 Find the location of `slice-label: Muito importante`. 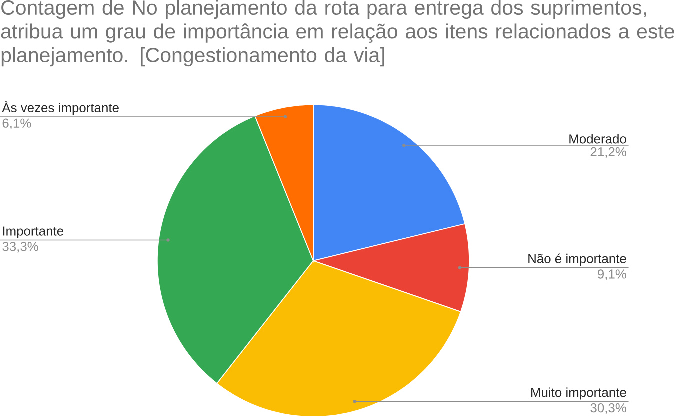

slice-label: Muito importante is located at coordinates (579, 394).